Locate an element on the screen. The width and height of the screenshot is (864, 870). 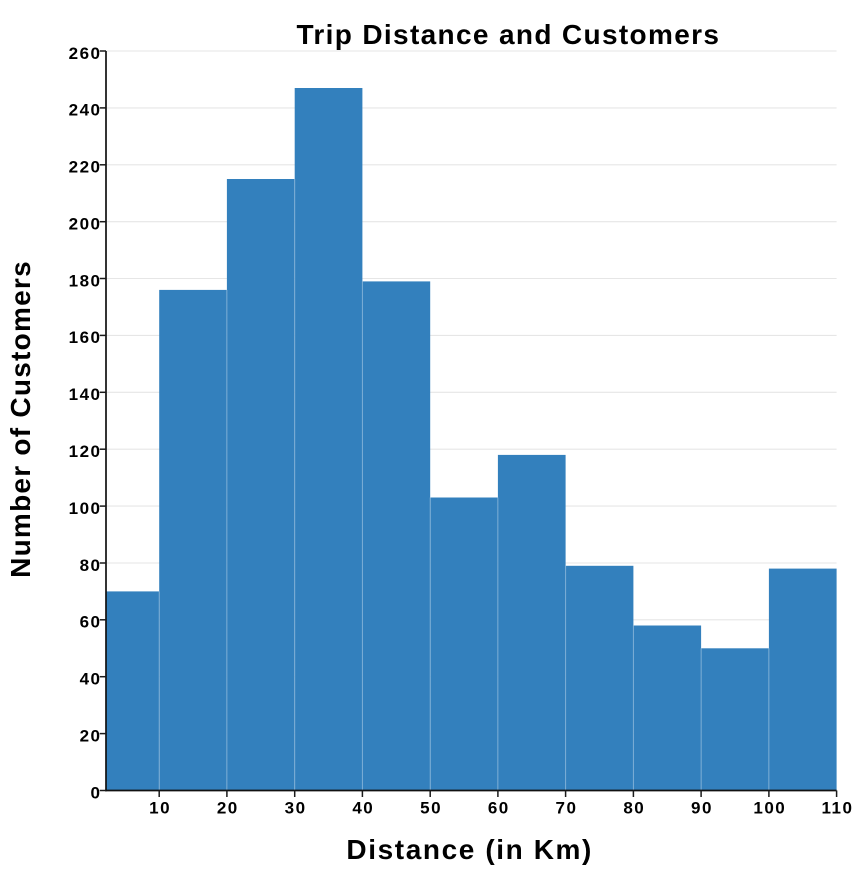
svg-text: 10 is located at coordinates (160, 807).